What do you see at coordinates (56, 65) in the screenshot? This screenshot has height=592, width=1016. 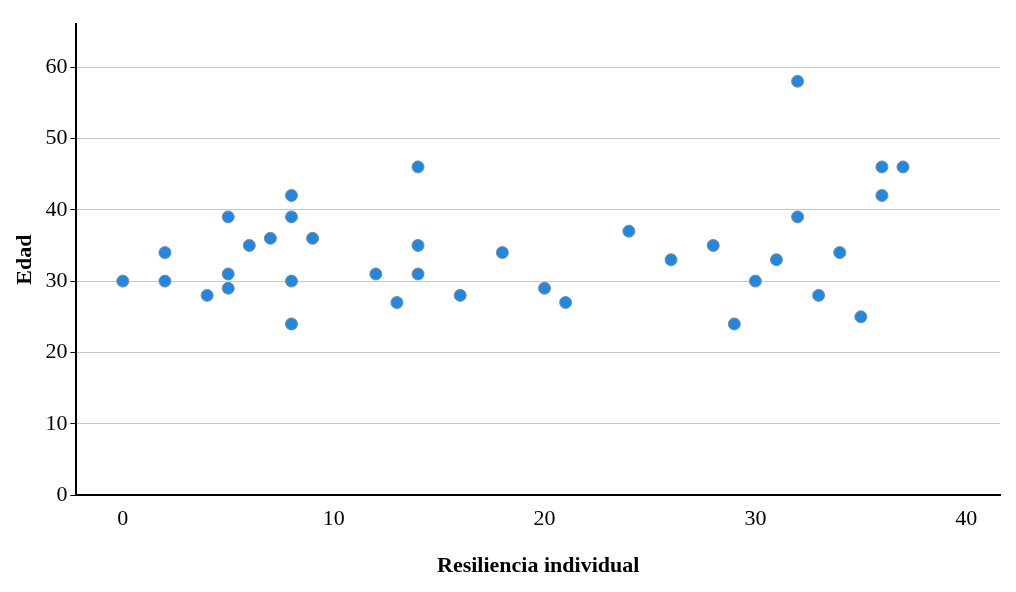 I see `y-tick-label: 60` at bounding box center [56, 65].